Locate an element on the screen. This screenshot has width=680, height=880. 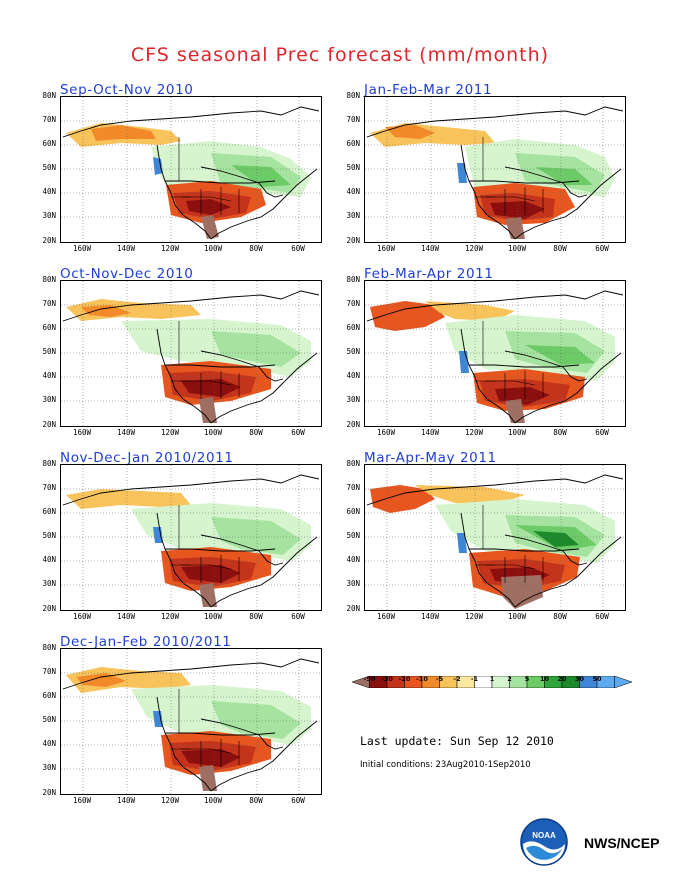
legend-arrow-right is located at coordinates (623, 682).